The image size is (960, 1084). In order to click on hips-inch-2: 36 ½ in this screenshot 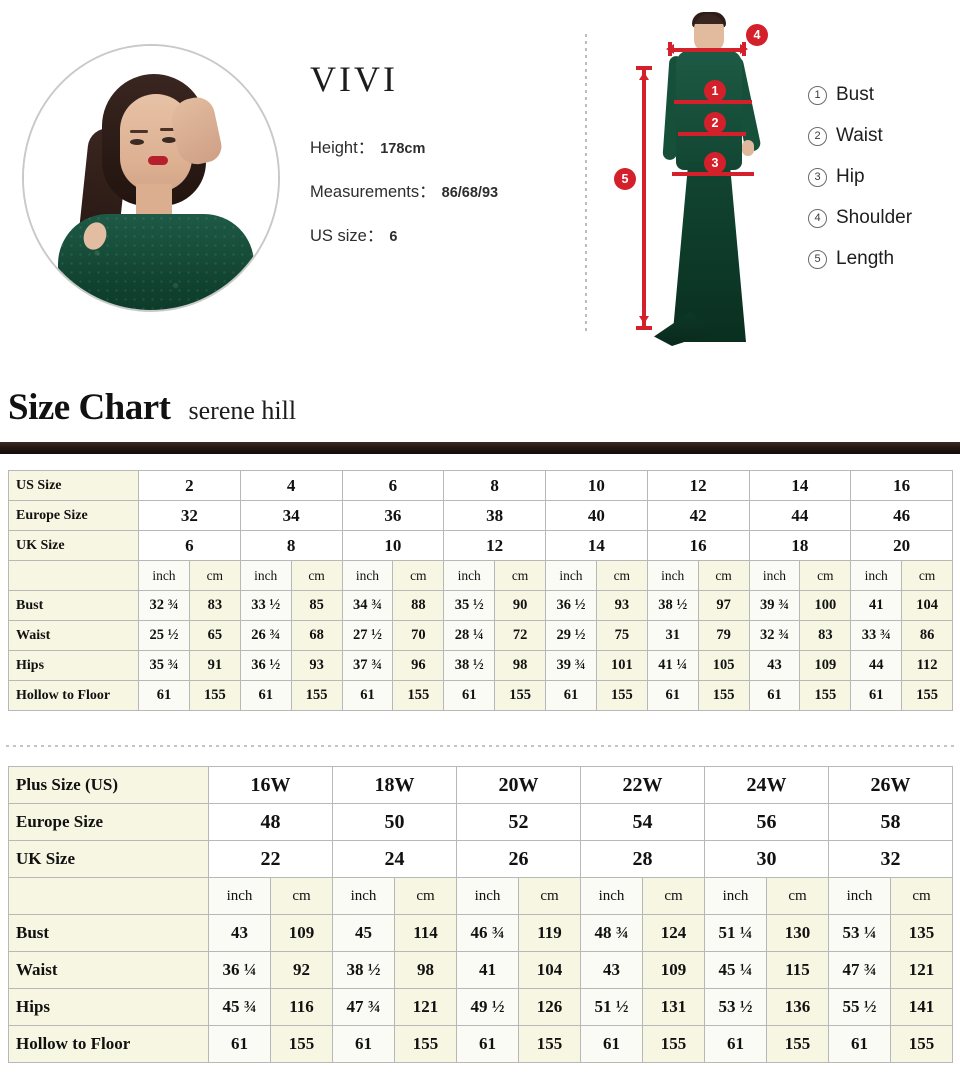, I will do `click(265, 665)`.